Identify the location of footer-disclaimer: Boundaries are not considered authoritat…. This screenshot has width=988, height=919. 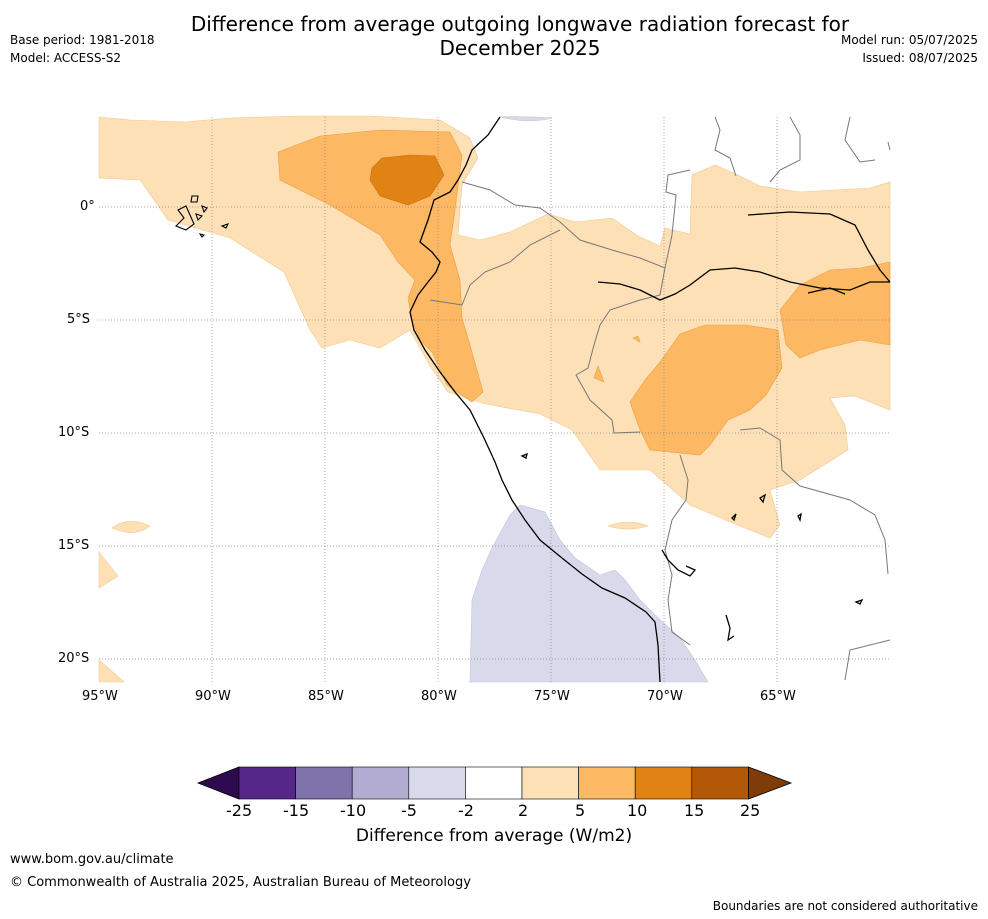
(845, 906).